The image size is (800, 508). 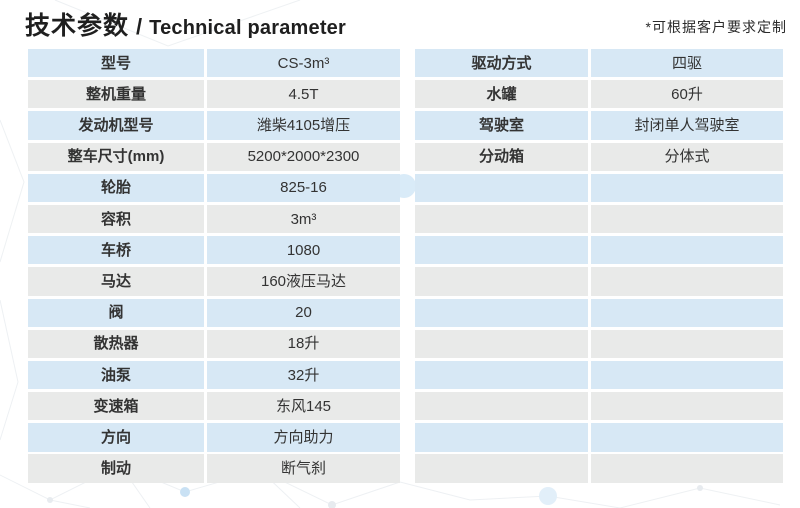 I want to click on table-row: 阀 20, so click(x=214, y=312).